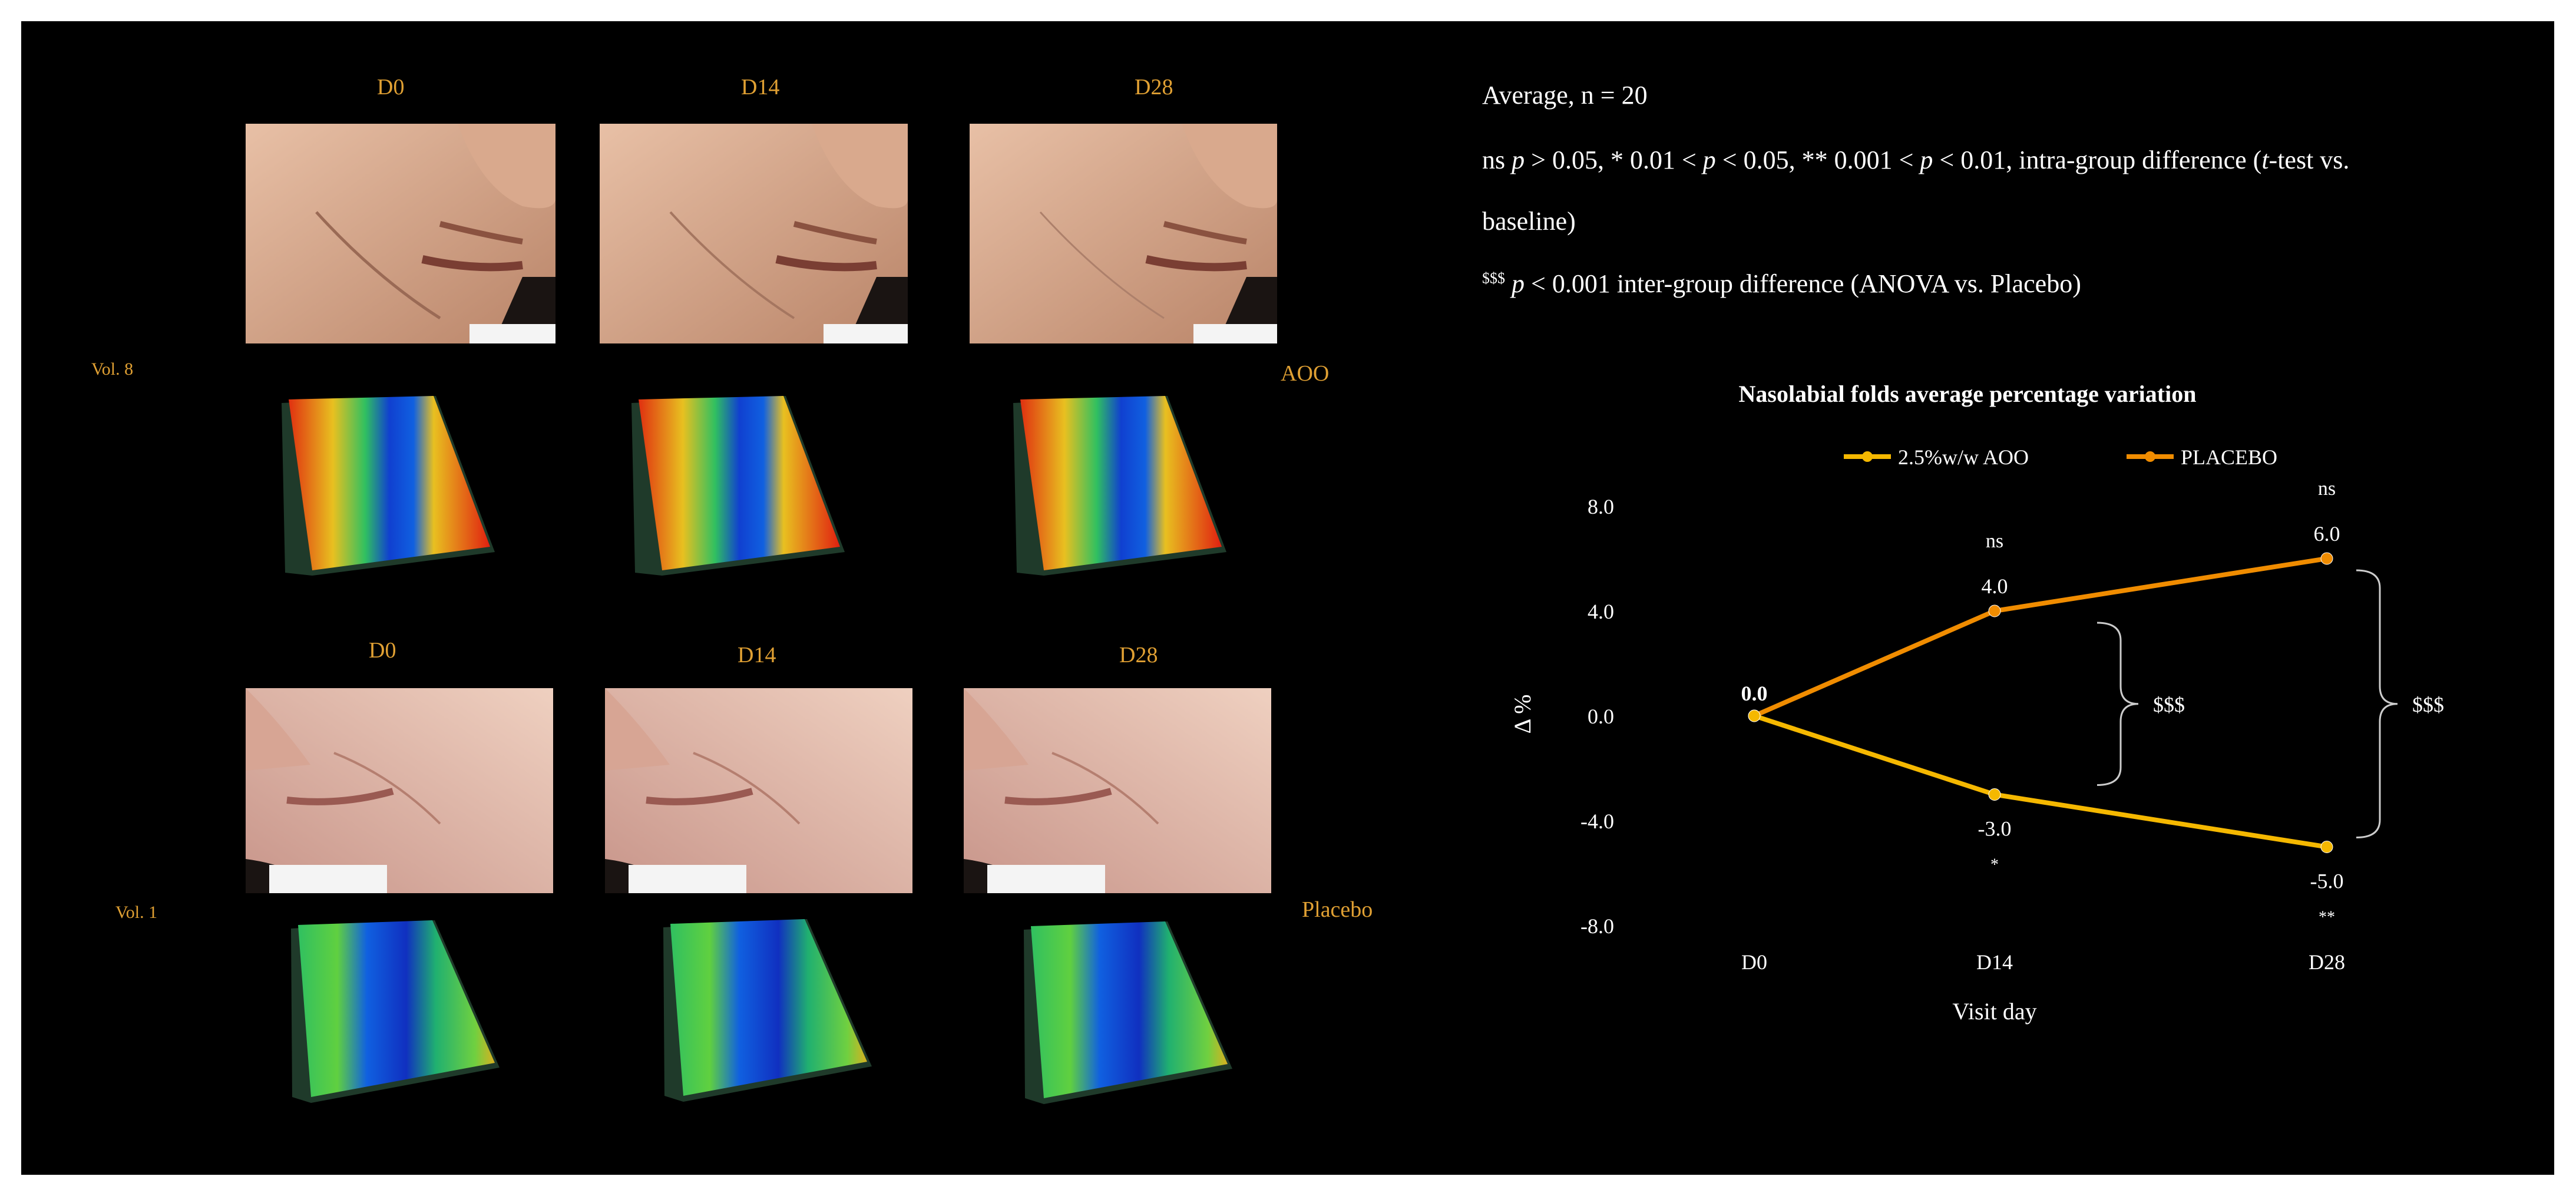 The height and width of the screenshot is (1196, 2576). I want to click on y-tick-label: -4.0, so click(1597, 822).